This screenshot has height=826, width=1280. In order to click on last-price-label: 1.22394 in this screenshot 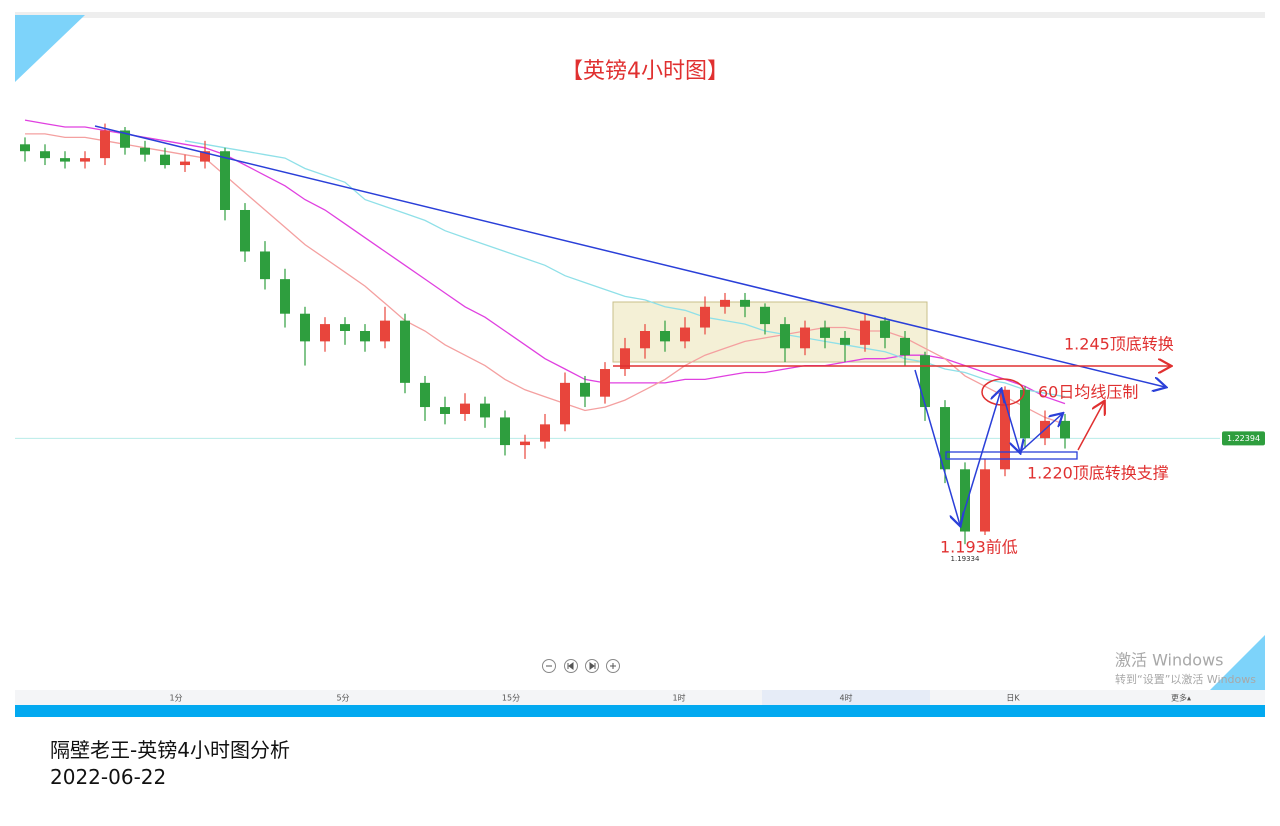, I will do `click(1243, 438)`.